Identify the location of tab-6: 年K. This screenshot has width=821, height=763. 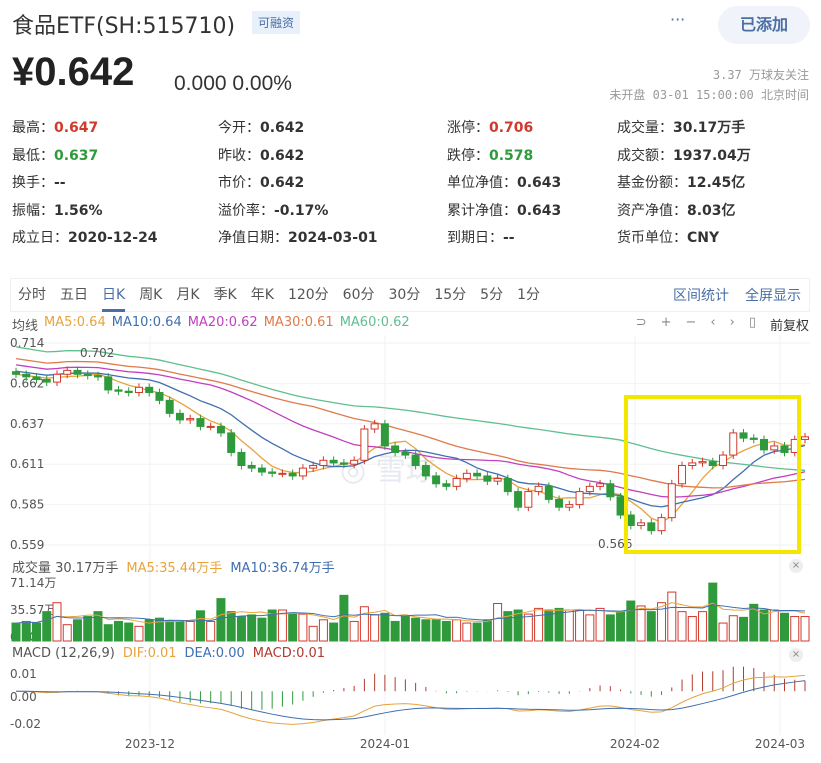
(262, 295).